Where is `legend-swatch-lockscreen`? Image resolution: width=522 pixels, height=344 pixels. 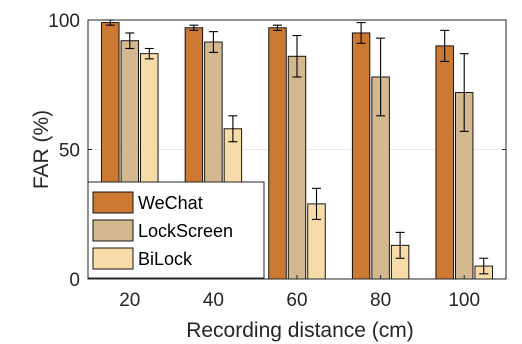
legend-swatch-lockscreen is located at coordinates (113, 230).